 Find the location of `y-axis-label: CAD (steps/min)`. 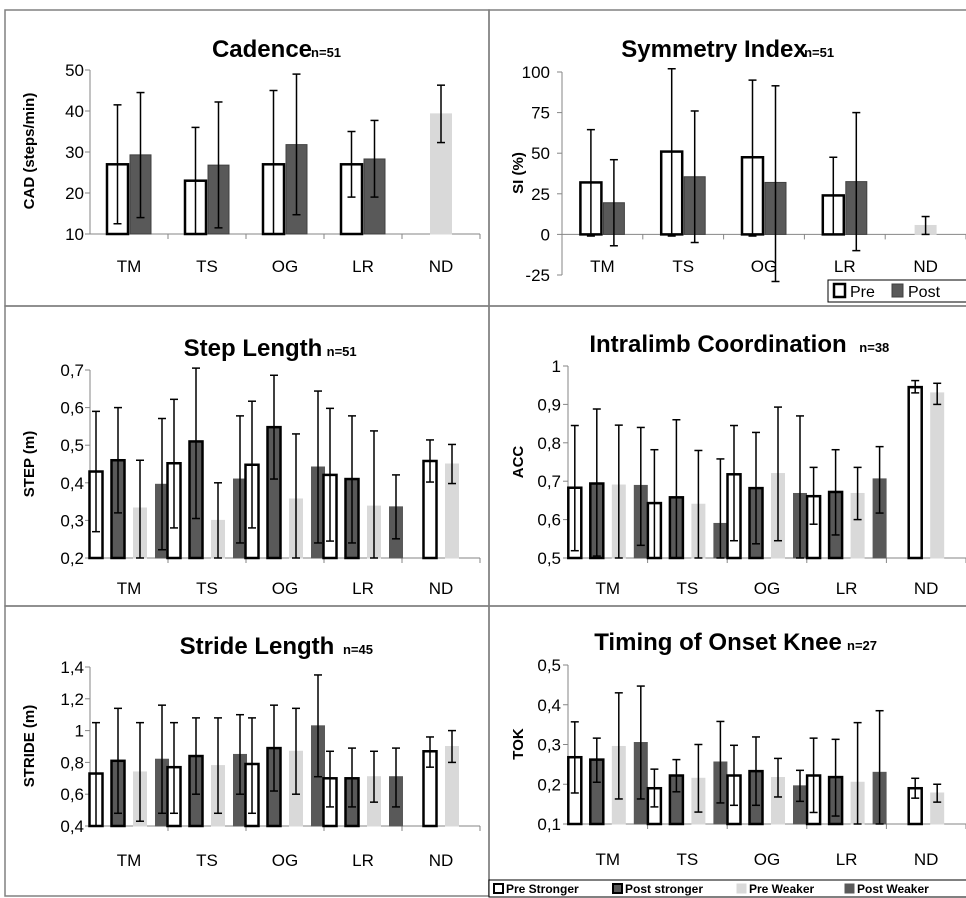

y-axis-label: CAD (steps/min) is located at coordinates (29, 151).